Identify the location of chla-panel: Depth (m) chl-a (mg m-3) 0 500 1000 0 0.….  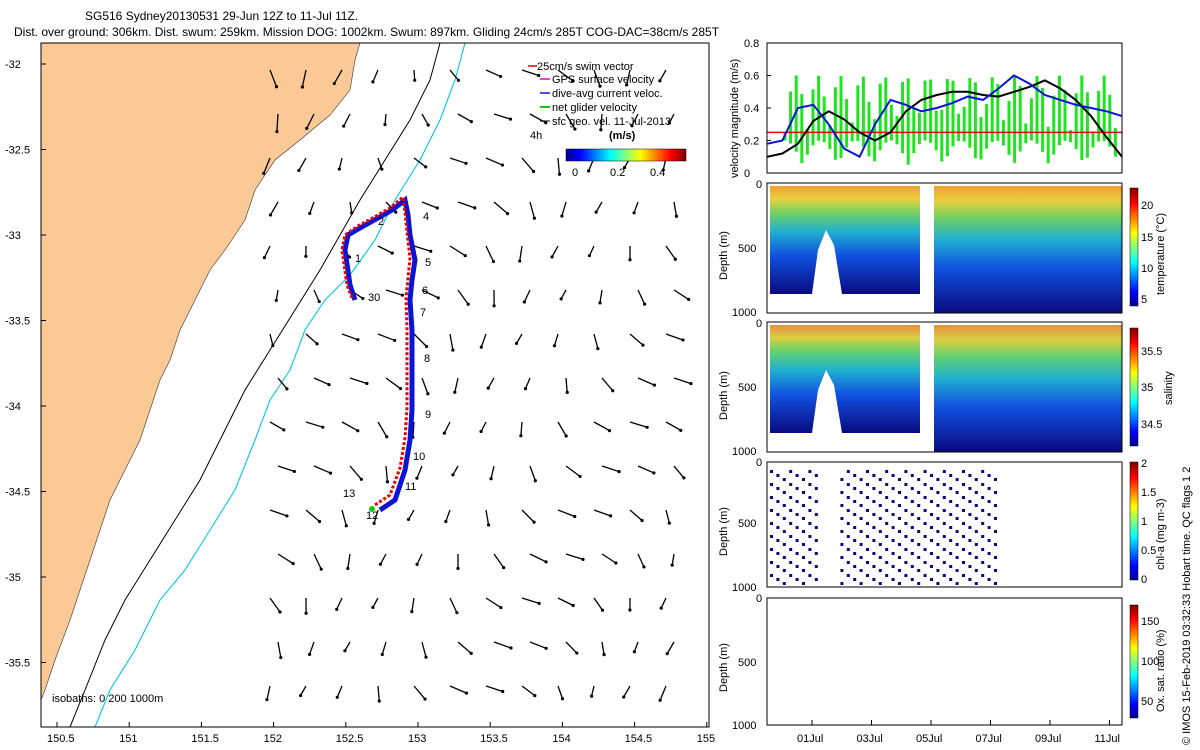
(942, 525).